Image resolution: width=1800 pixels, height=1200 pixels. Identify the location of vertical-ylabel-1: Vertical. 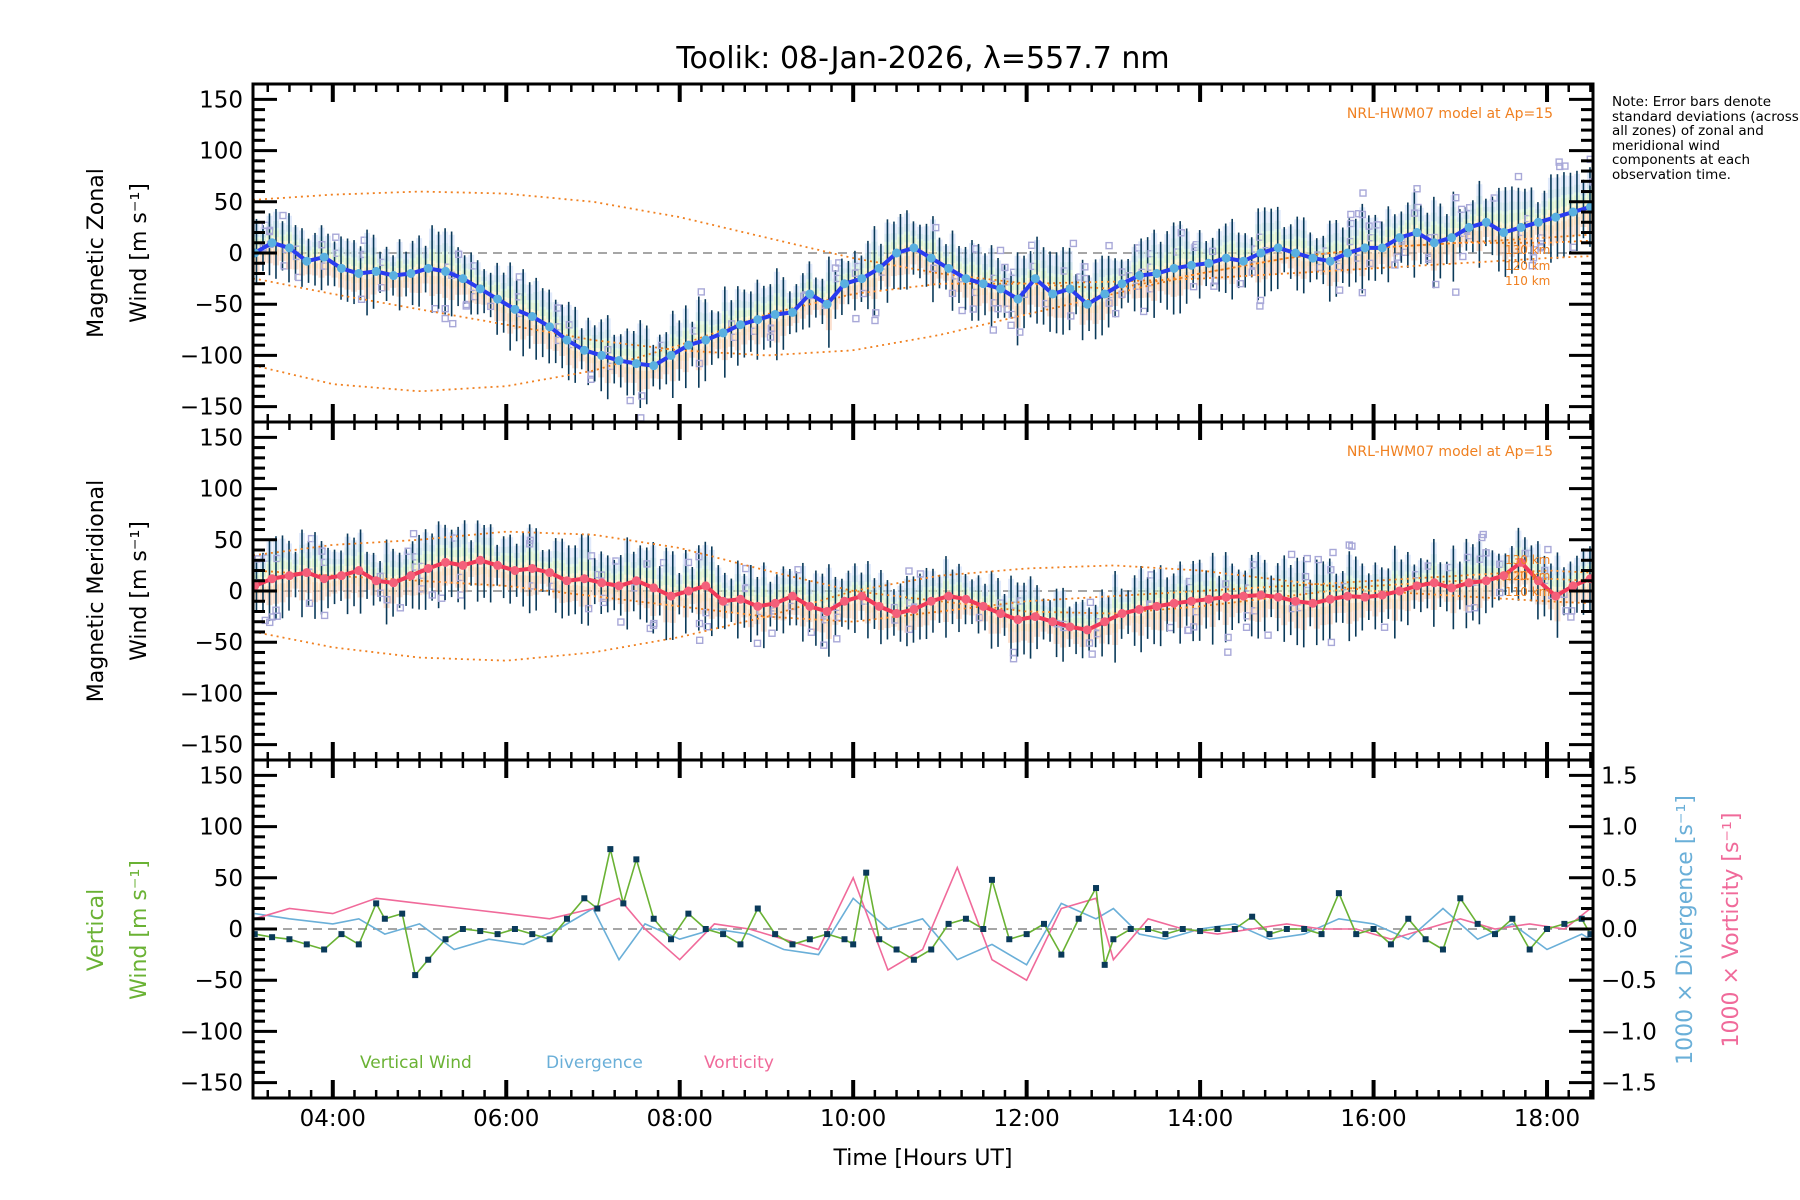
(96, 930).